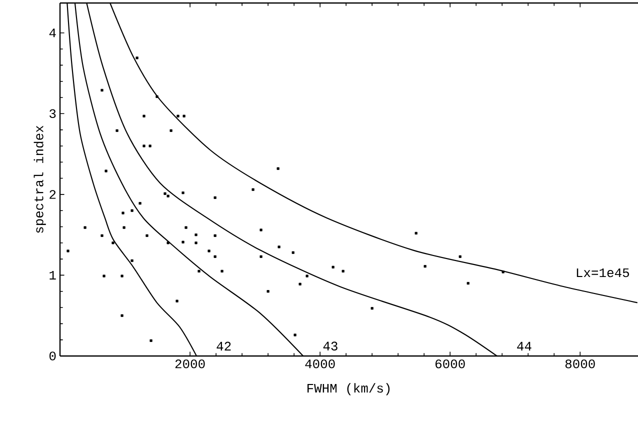 The height and width of the screenshot is (439, 638). Describe the element at coordinates (320, 364) in the screenshot. I see `x-tick-label: 4000` at that location.